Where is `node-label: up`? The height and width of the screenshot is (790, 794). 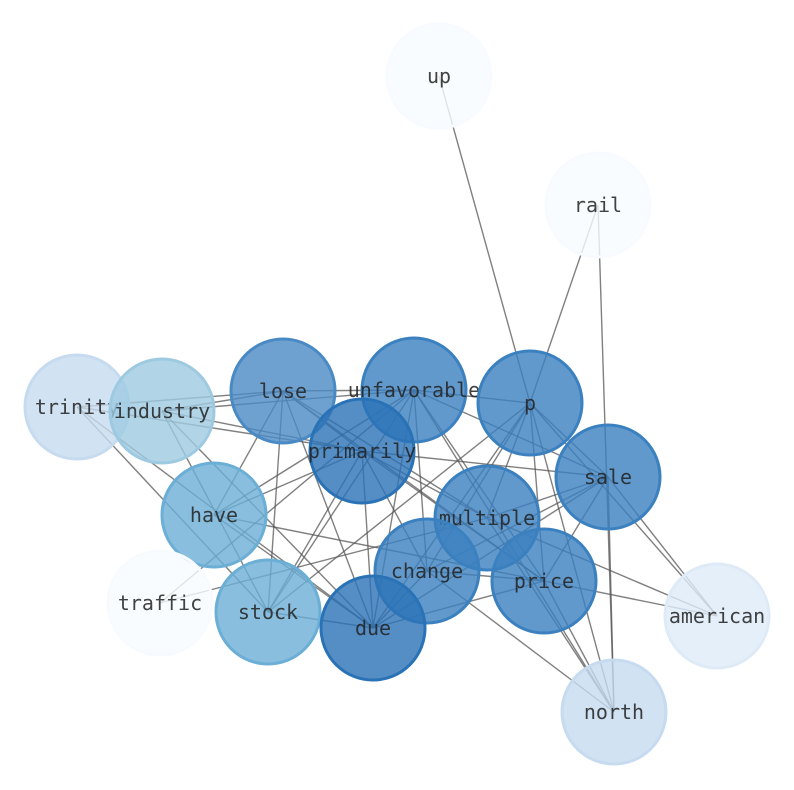 node-label: up is located at coordinates (439, 76).